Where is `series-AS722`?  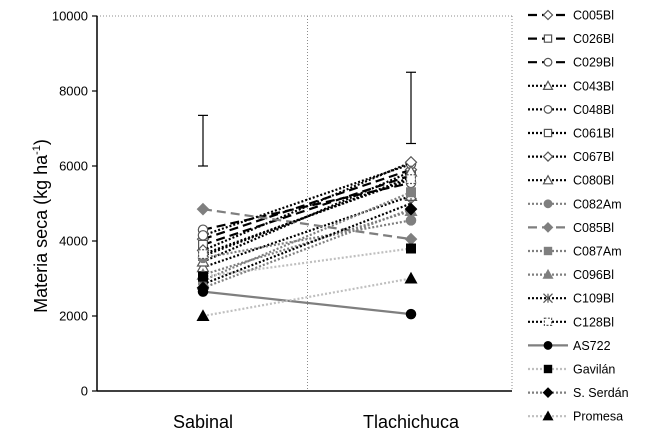
series-AS722 is located at coordinates (307, 303).